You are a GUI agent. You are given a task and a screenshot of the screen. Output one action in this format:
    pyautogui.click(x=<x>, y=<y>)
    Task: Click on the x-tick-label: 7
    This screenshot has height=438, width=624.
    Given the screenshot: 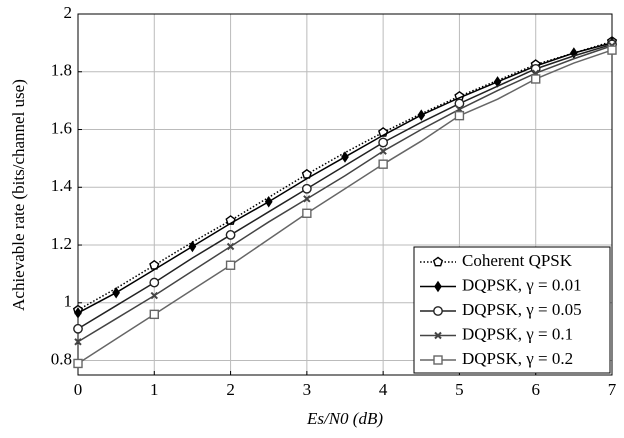 What is the action you would take?
    pyautogui.click(x=612, y=389)
    